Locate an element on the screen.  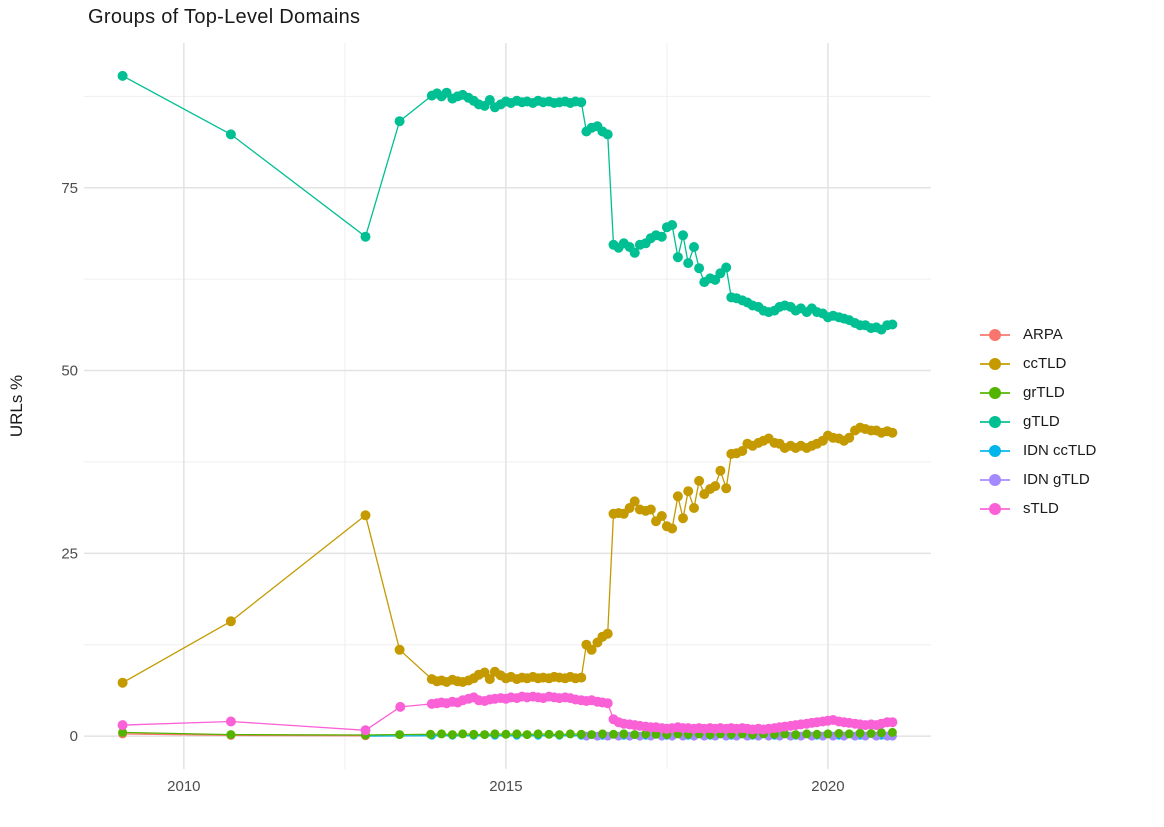
y-tick-label: 25 is located at coordinates (69, 553).